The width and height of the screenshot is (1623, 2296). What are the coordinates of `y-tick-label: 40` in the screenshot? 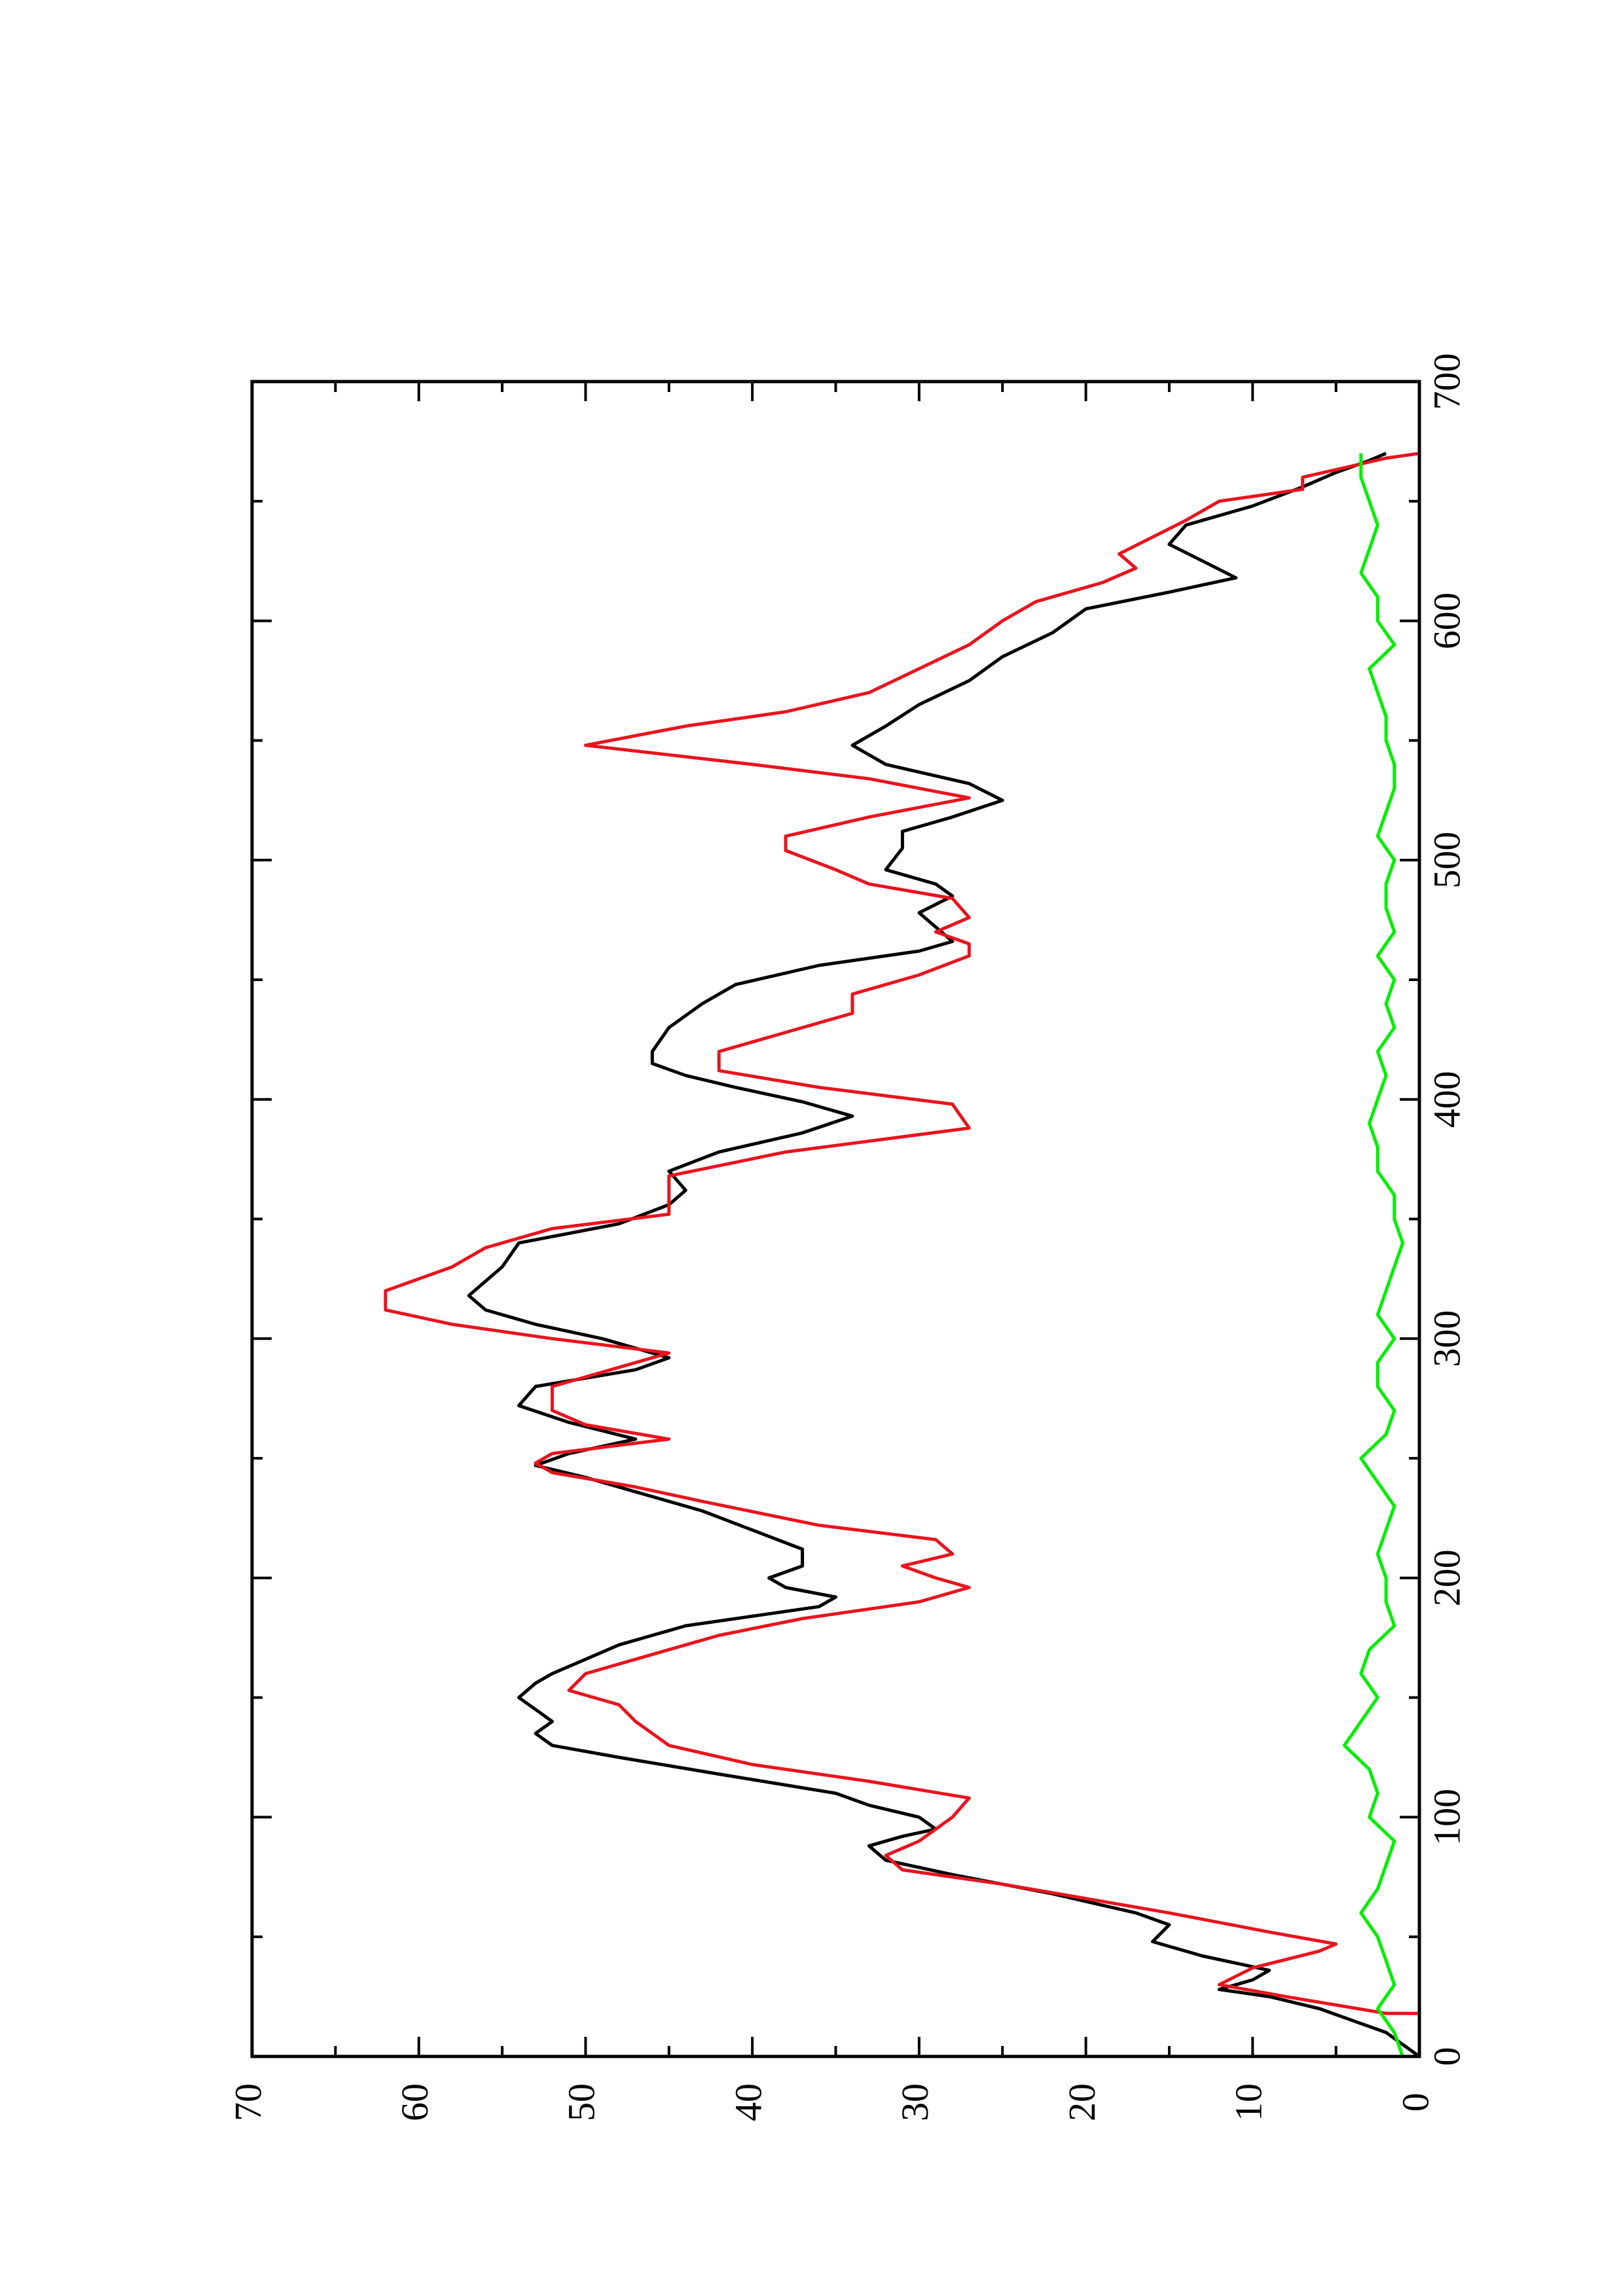 It's located at (748, 2102).